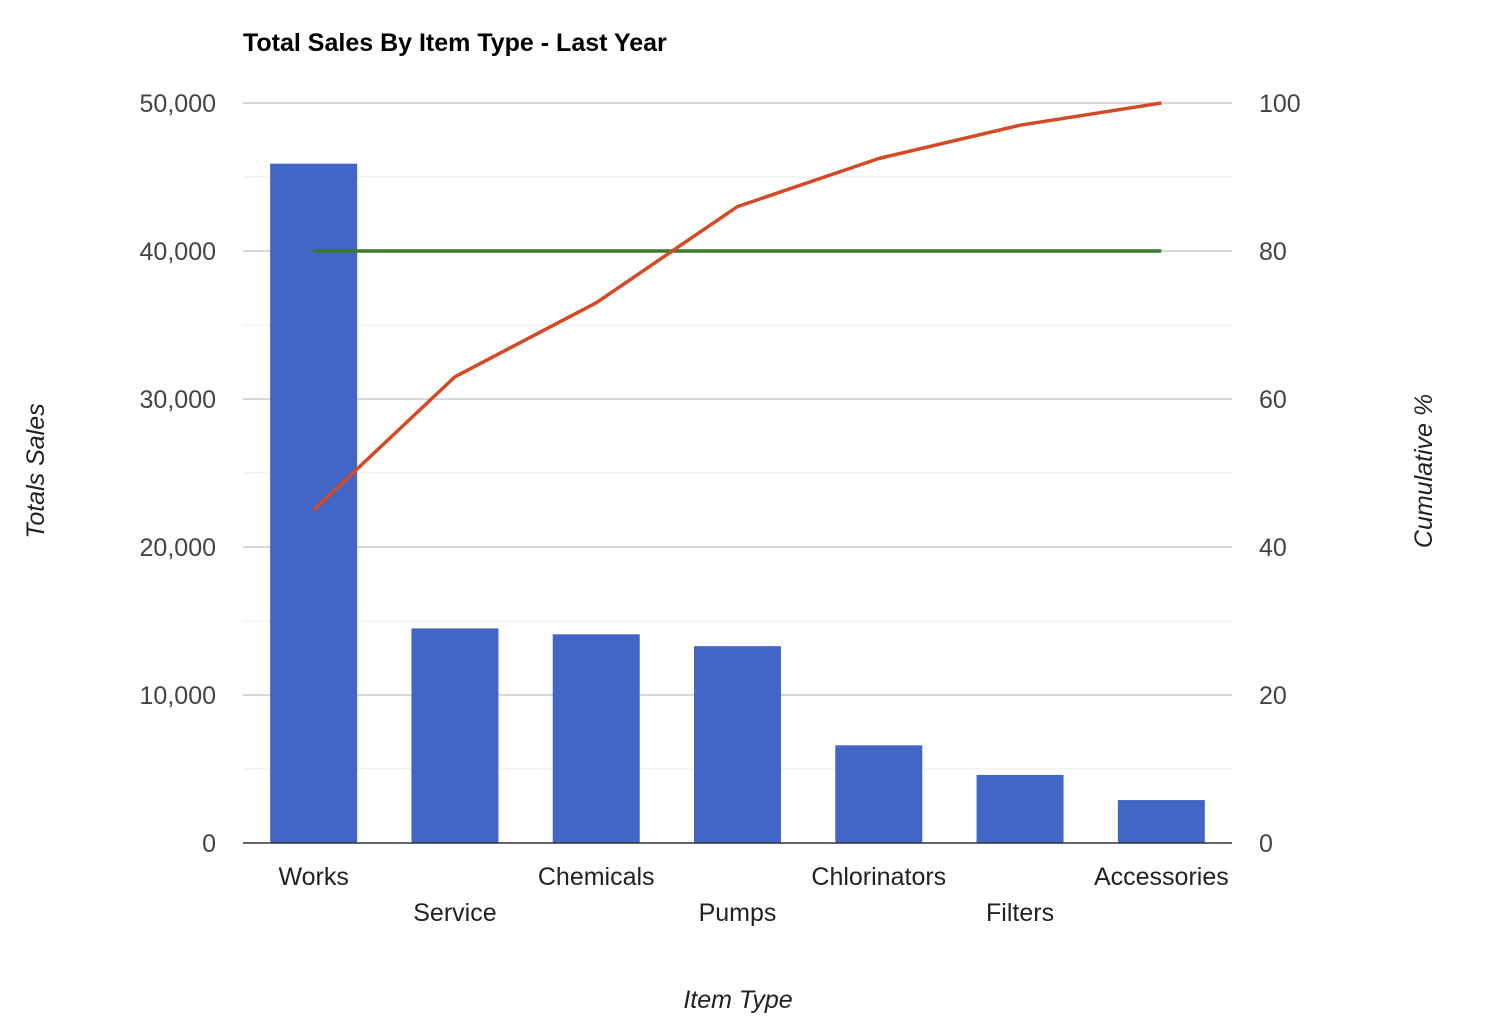 The width and height of the screenshot is (1504, 1036). Describe the element at coordinates (1266, 844) in the screenshot. I see `y2-tick-label: 0` at that location.